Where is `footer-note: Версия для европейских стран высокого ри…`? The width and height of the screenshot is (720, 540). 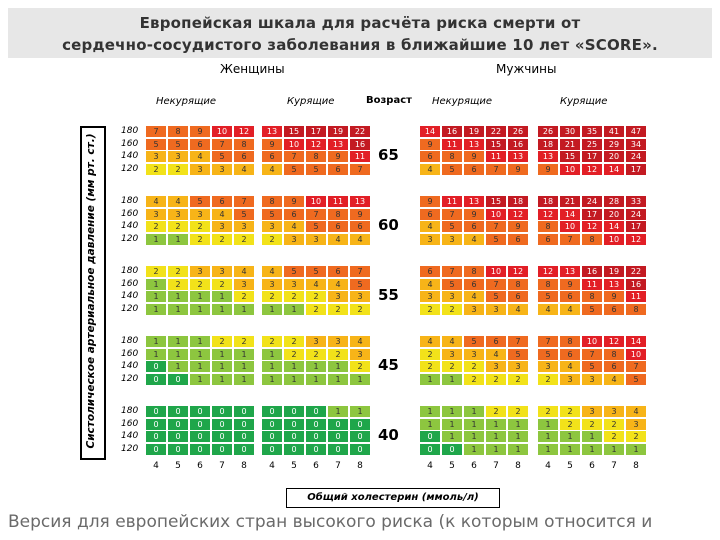 footer-note: Версия для европейских стран высокого ри… is located at coordinates (330, 522).